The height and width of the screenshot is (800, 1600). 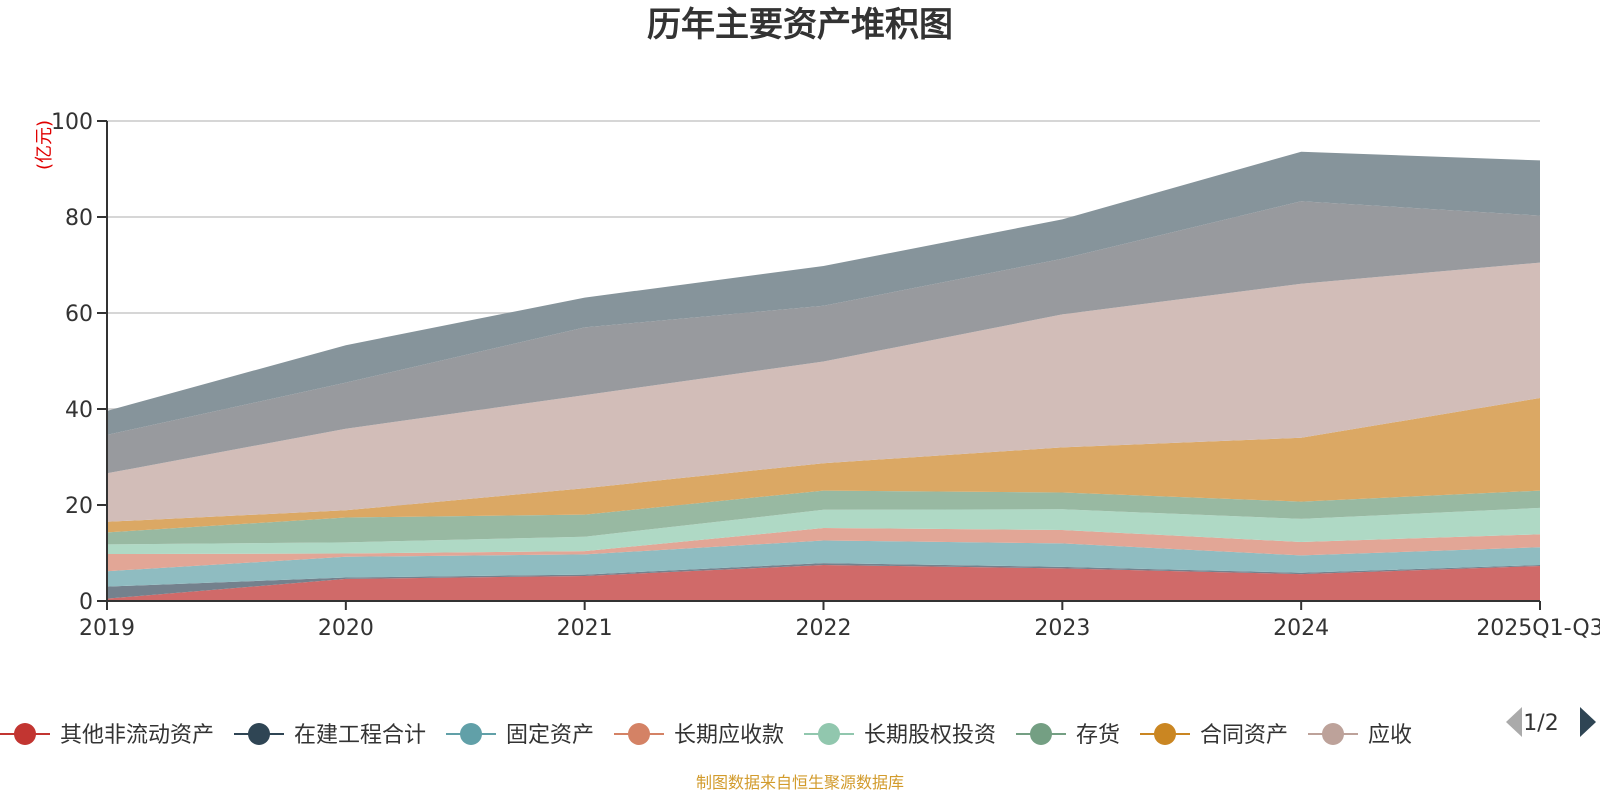 What do you see at coordinates (79, 314) in the screenshot?
I see `y-tick-label: 60` at bounding box center [79, 314].